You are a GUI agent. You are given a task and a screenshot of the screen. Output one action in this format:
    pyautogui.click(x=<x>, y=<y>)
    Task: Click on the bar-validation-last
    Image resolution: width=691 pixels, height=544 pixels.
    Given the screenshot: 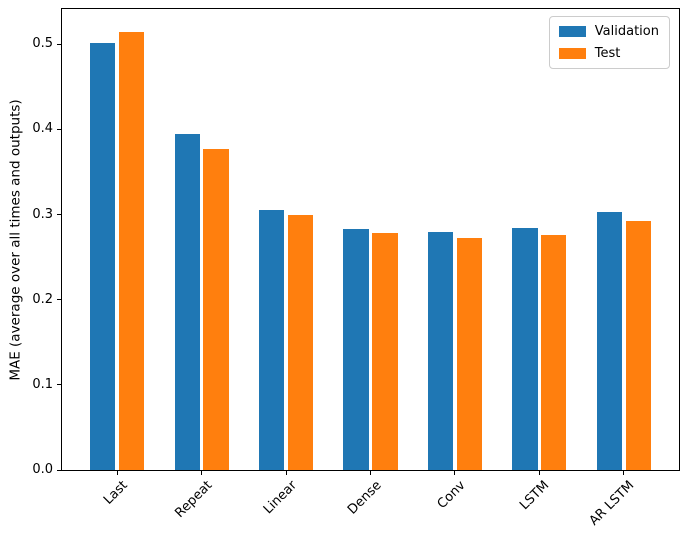 What is the action you would take?
    pyautogui.click(x=103, y=256)
    